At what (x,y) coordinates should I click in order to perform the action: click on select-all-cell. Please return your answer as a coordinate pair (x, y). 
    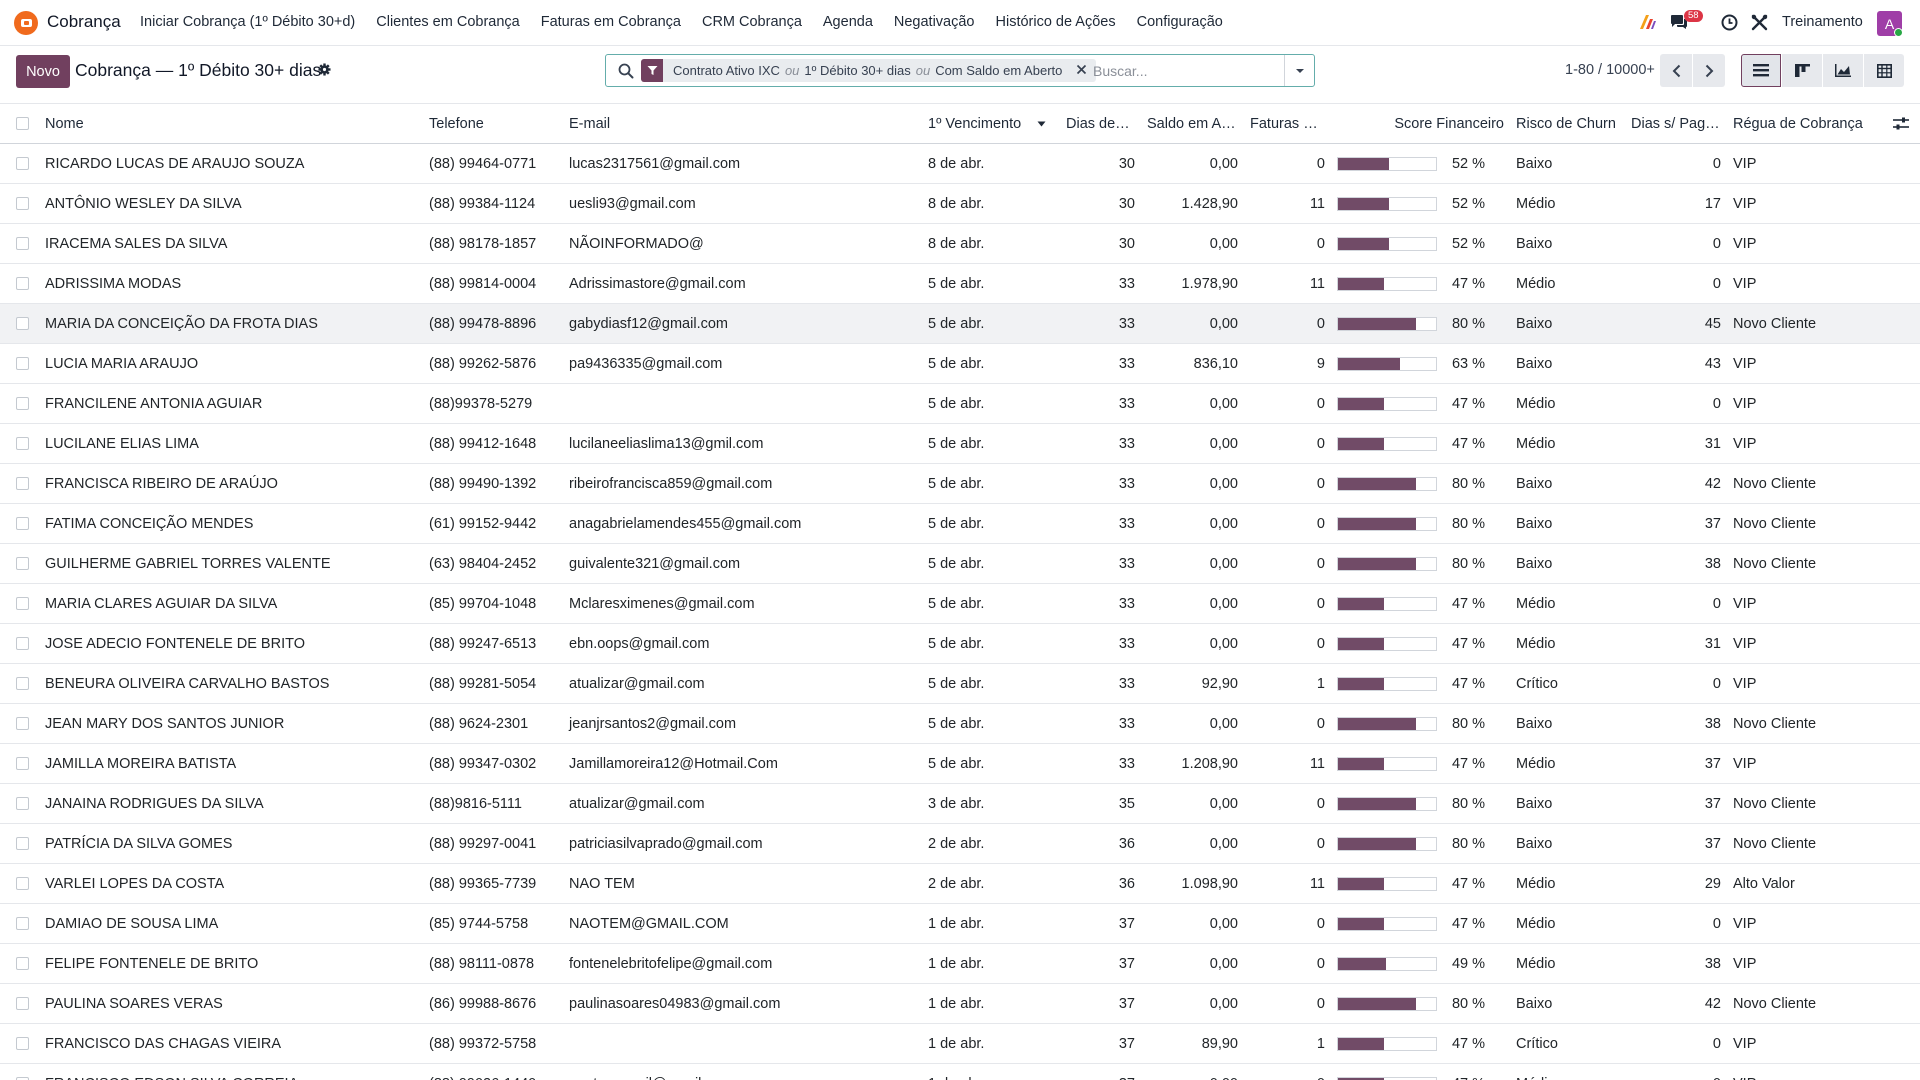
    Looking at the image, I should click on (19, 123).